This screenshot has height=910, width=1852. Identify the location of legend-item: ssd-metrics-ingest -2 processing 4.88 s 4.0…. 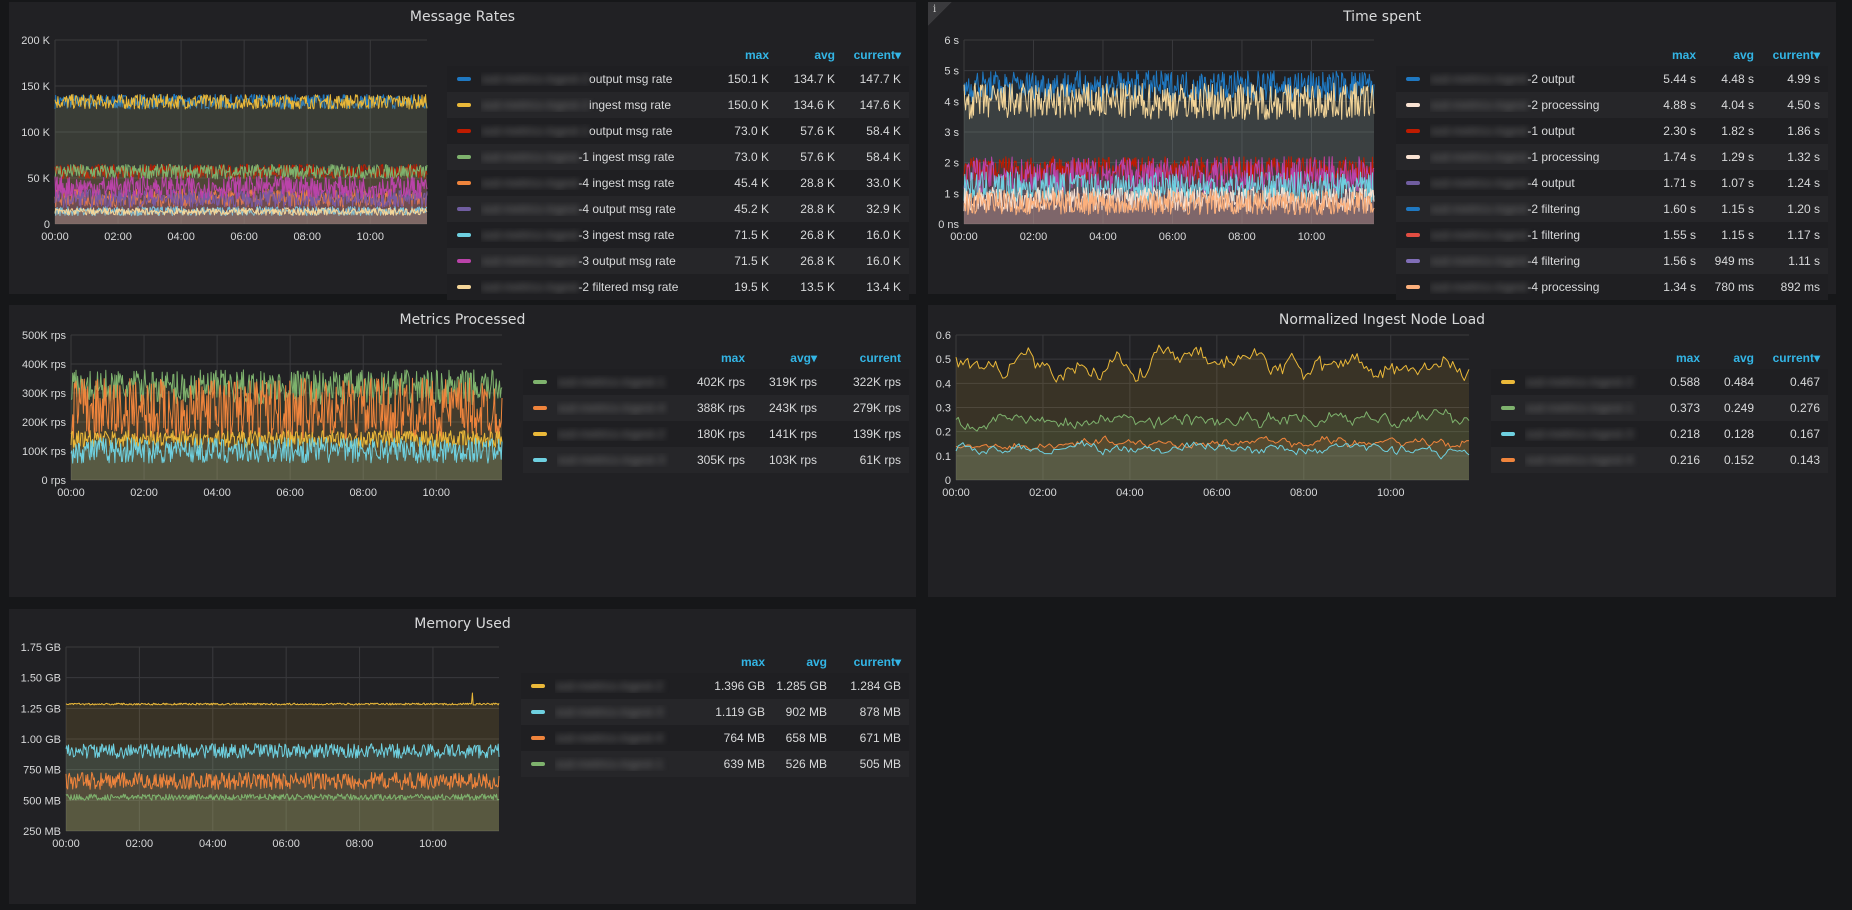
(1612, 105).